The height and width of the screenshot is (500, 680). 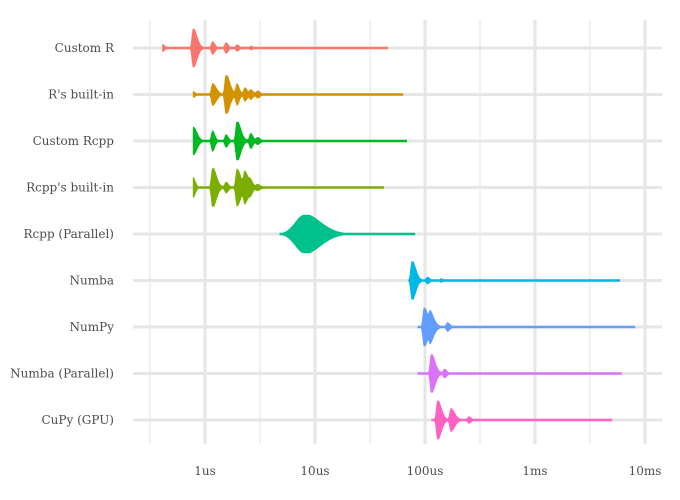 I want to click on violin-rcpp-parallel-, so click(x=347, y=234).